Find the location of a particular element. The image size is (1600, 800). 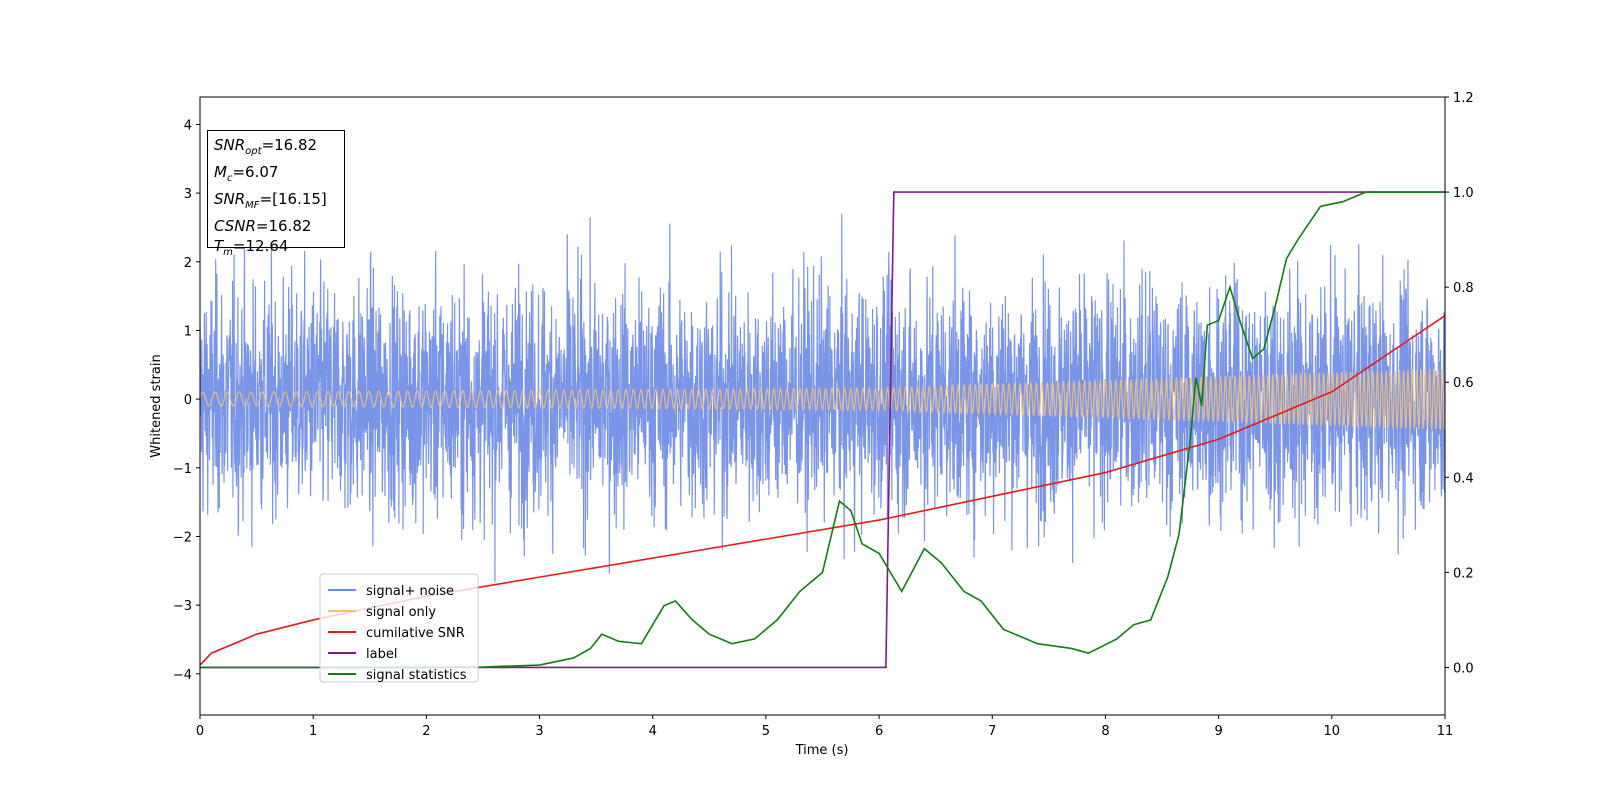

tm-subscript: m is located at coordinates (228, 252).